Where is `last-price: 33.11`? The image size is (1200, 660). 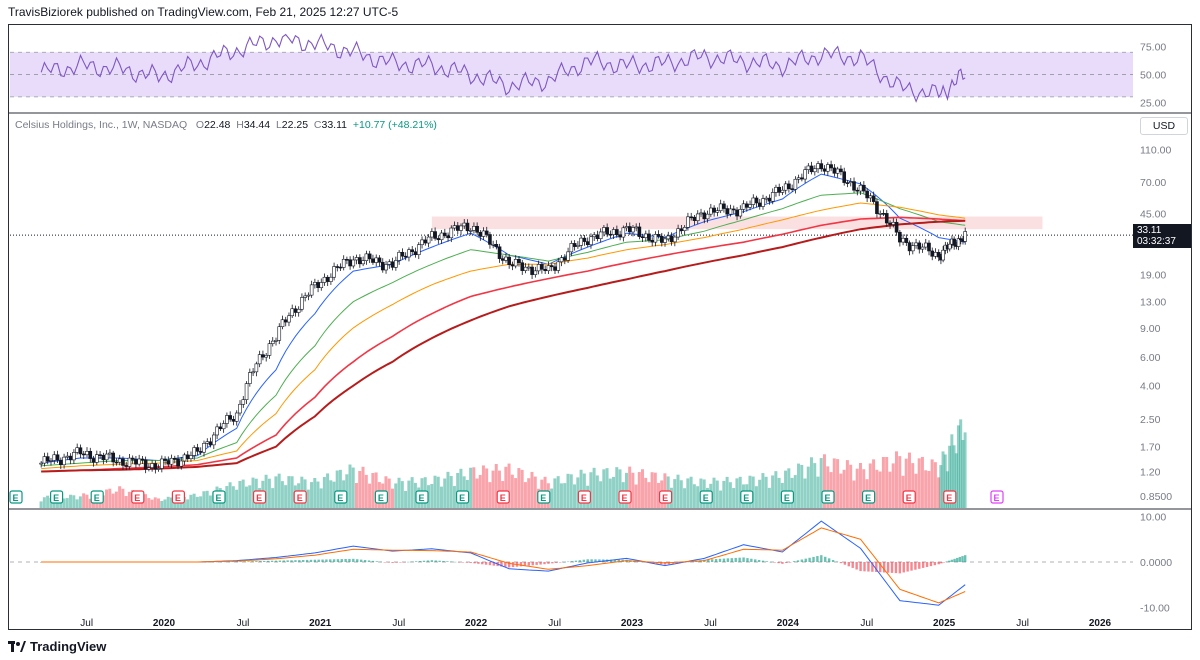
last-price: 33.11 is located at coordinates (1149, 230).